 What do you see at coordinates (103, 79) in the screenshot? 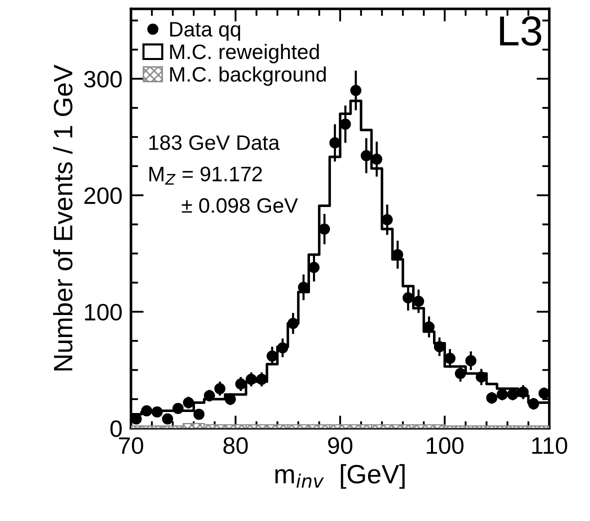
I see `y-tick-label: 300` at bounding box center [103, 79].